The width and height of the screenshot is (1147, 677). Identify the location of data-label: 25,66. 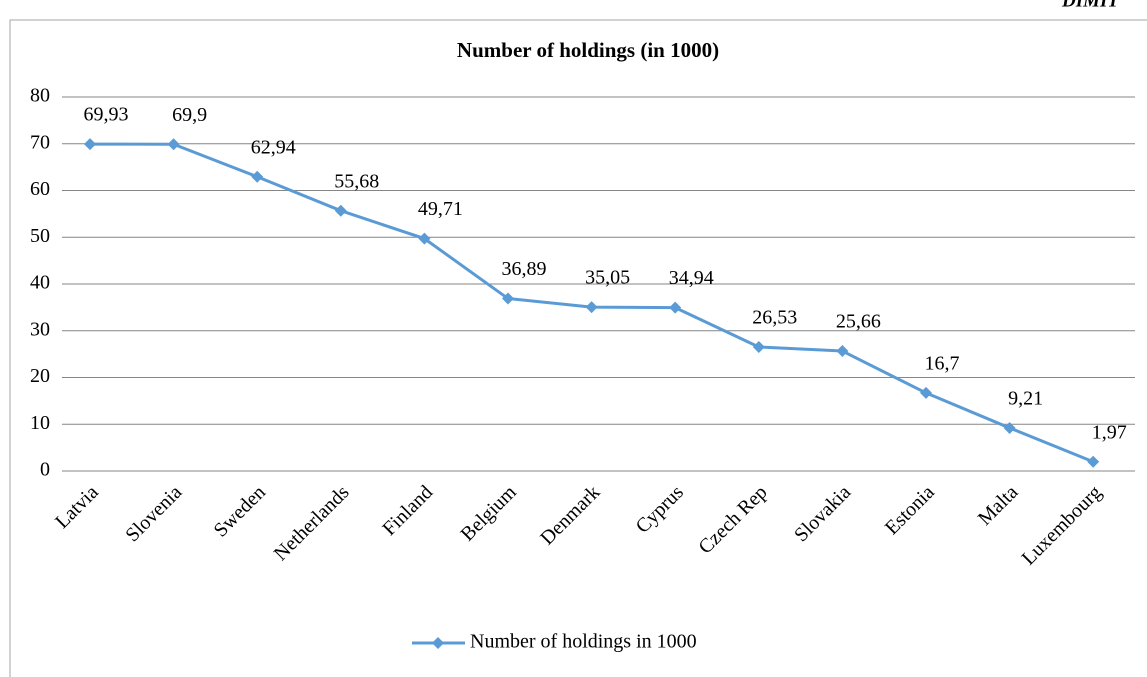
(858, 322).